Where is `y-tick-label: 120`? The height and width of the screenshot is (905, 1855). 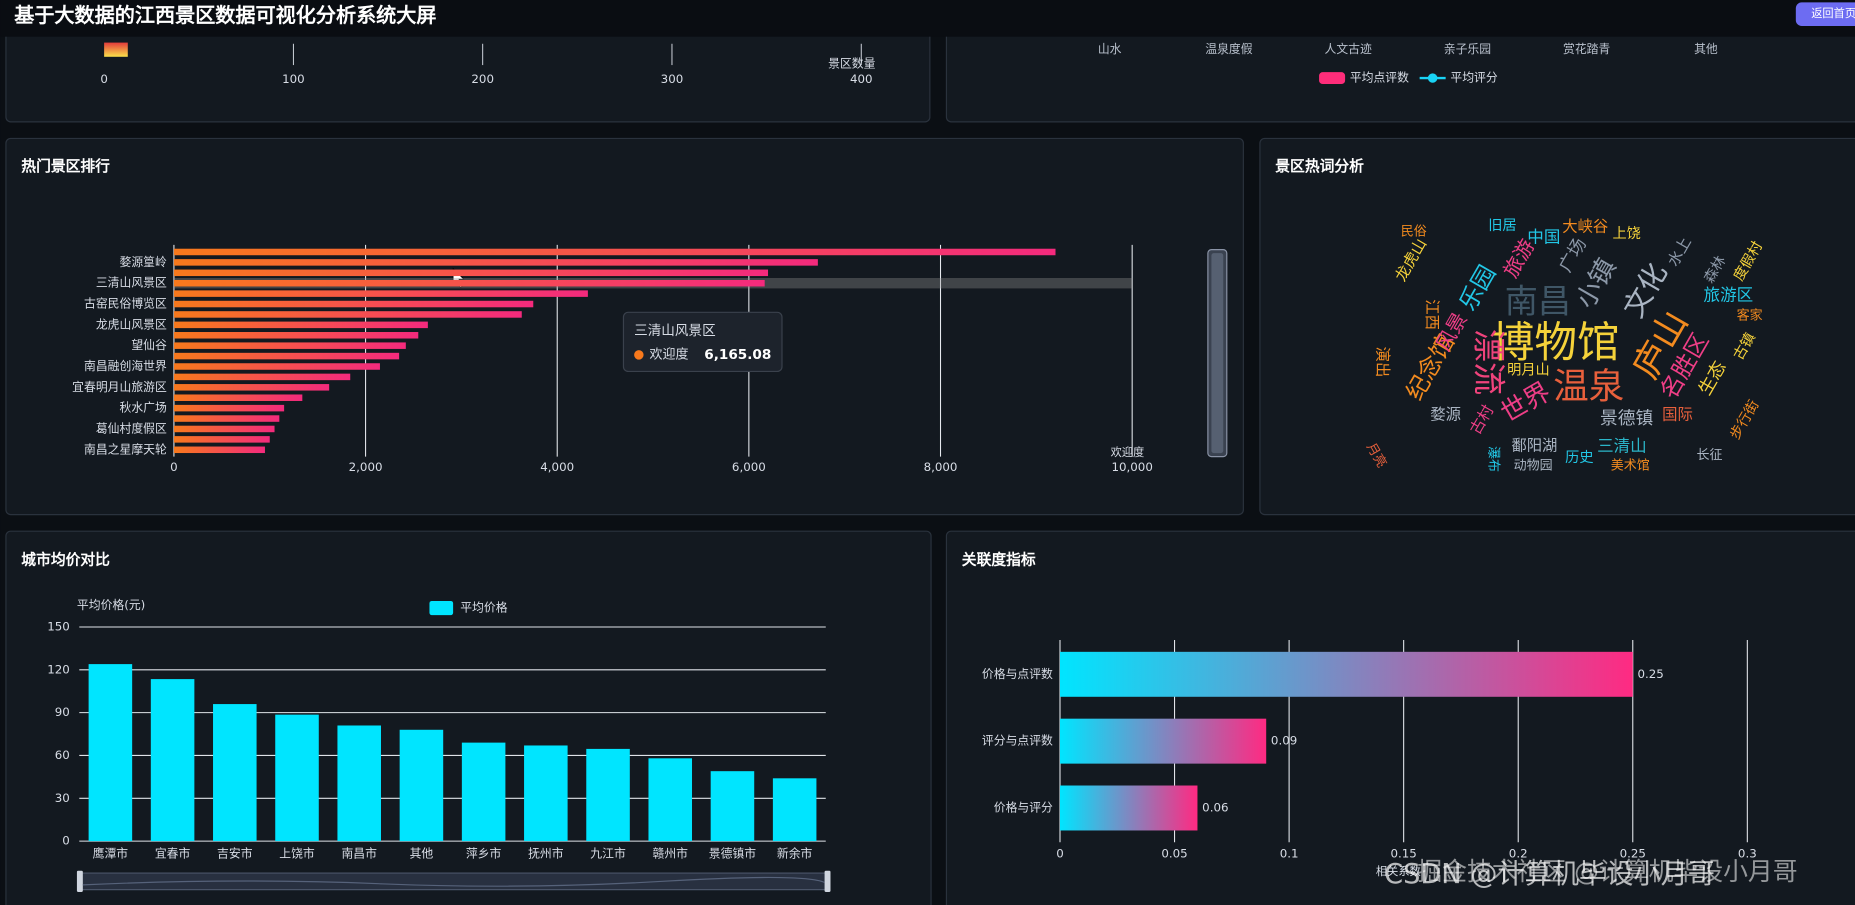 y-tick-label: 120 is located at coordinates (58, 669).